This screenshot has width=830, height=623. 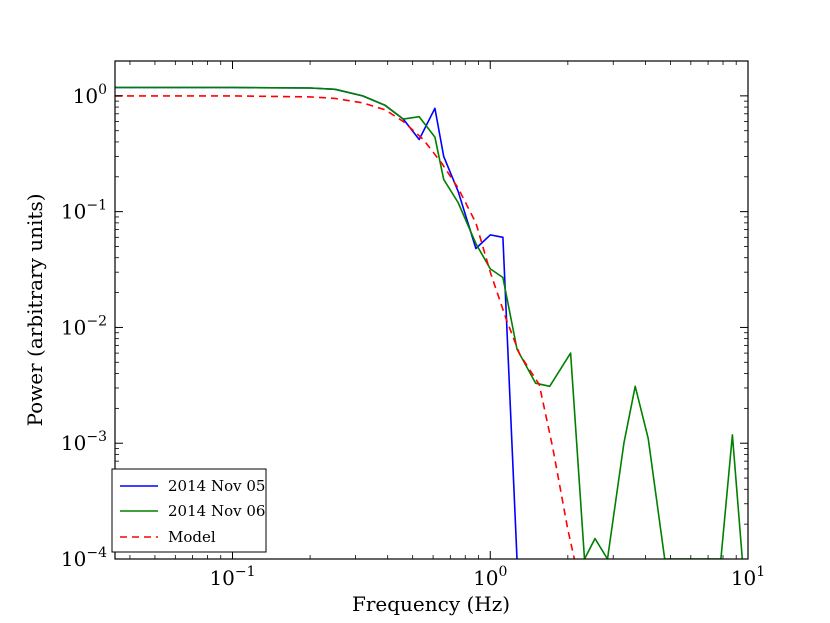 What do you see at coordinates (232, 577) in the screenshot?
I see `x-tick-label: 10−1` at bounding box center [232, 577].